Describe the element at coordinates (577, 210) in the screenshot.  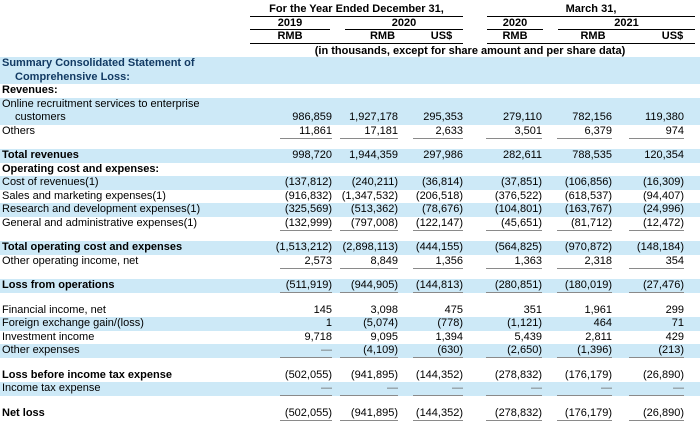
I see `cell: (163,767)` at that location.